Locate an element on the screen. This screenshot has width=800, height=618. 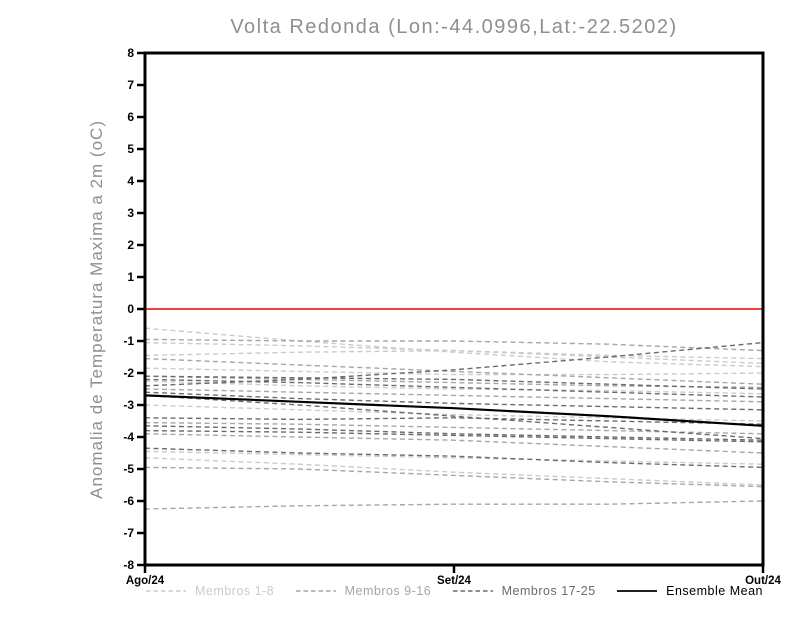
x-tick-label: Set/24 is located at coordinates (454, 581).